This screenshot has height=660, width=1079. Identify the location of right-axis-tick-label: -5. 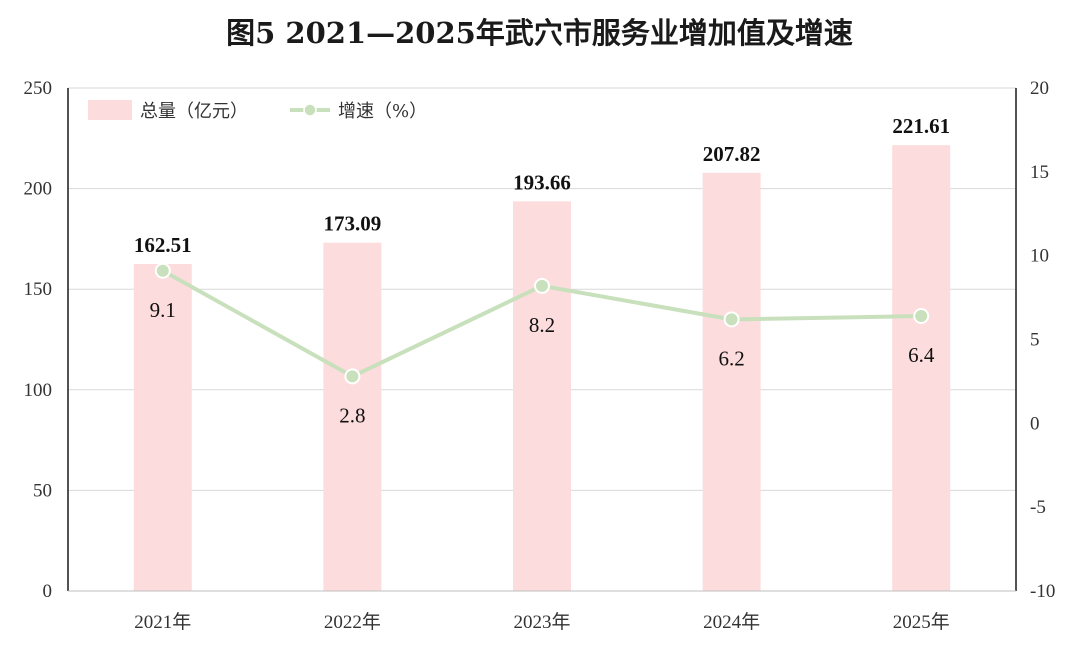
(1038, 507).